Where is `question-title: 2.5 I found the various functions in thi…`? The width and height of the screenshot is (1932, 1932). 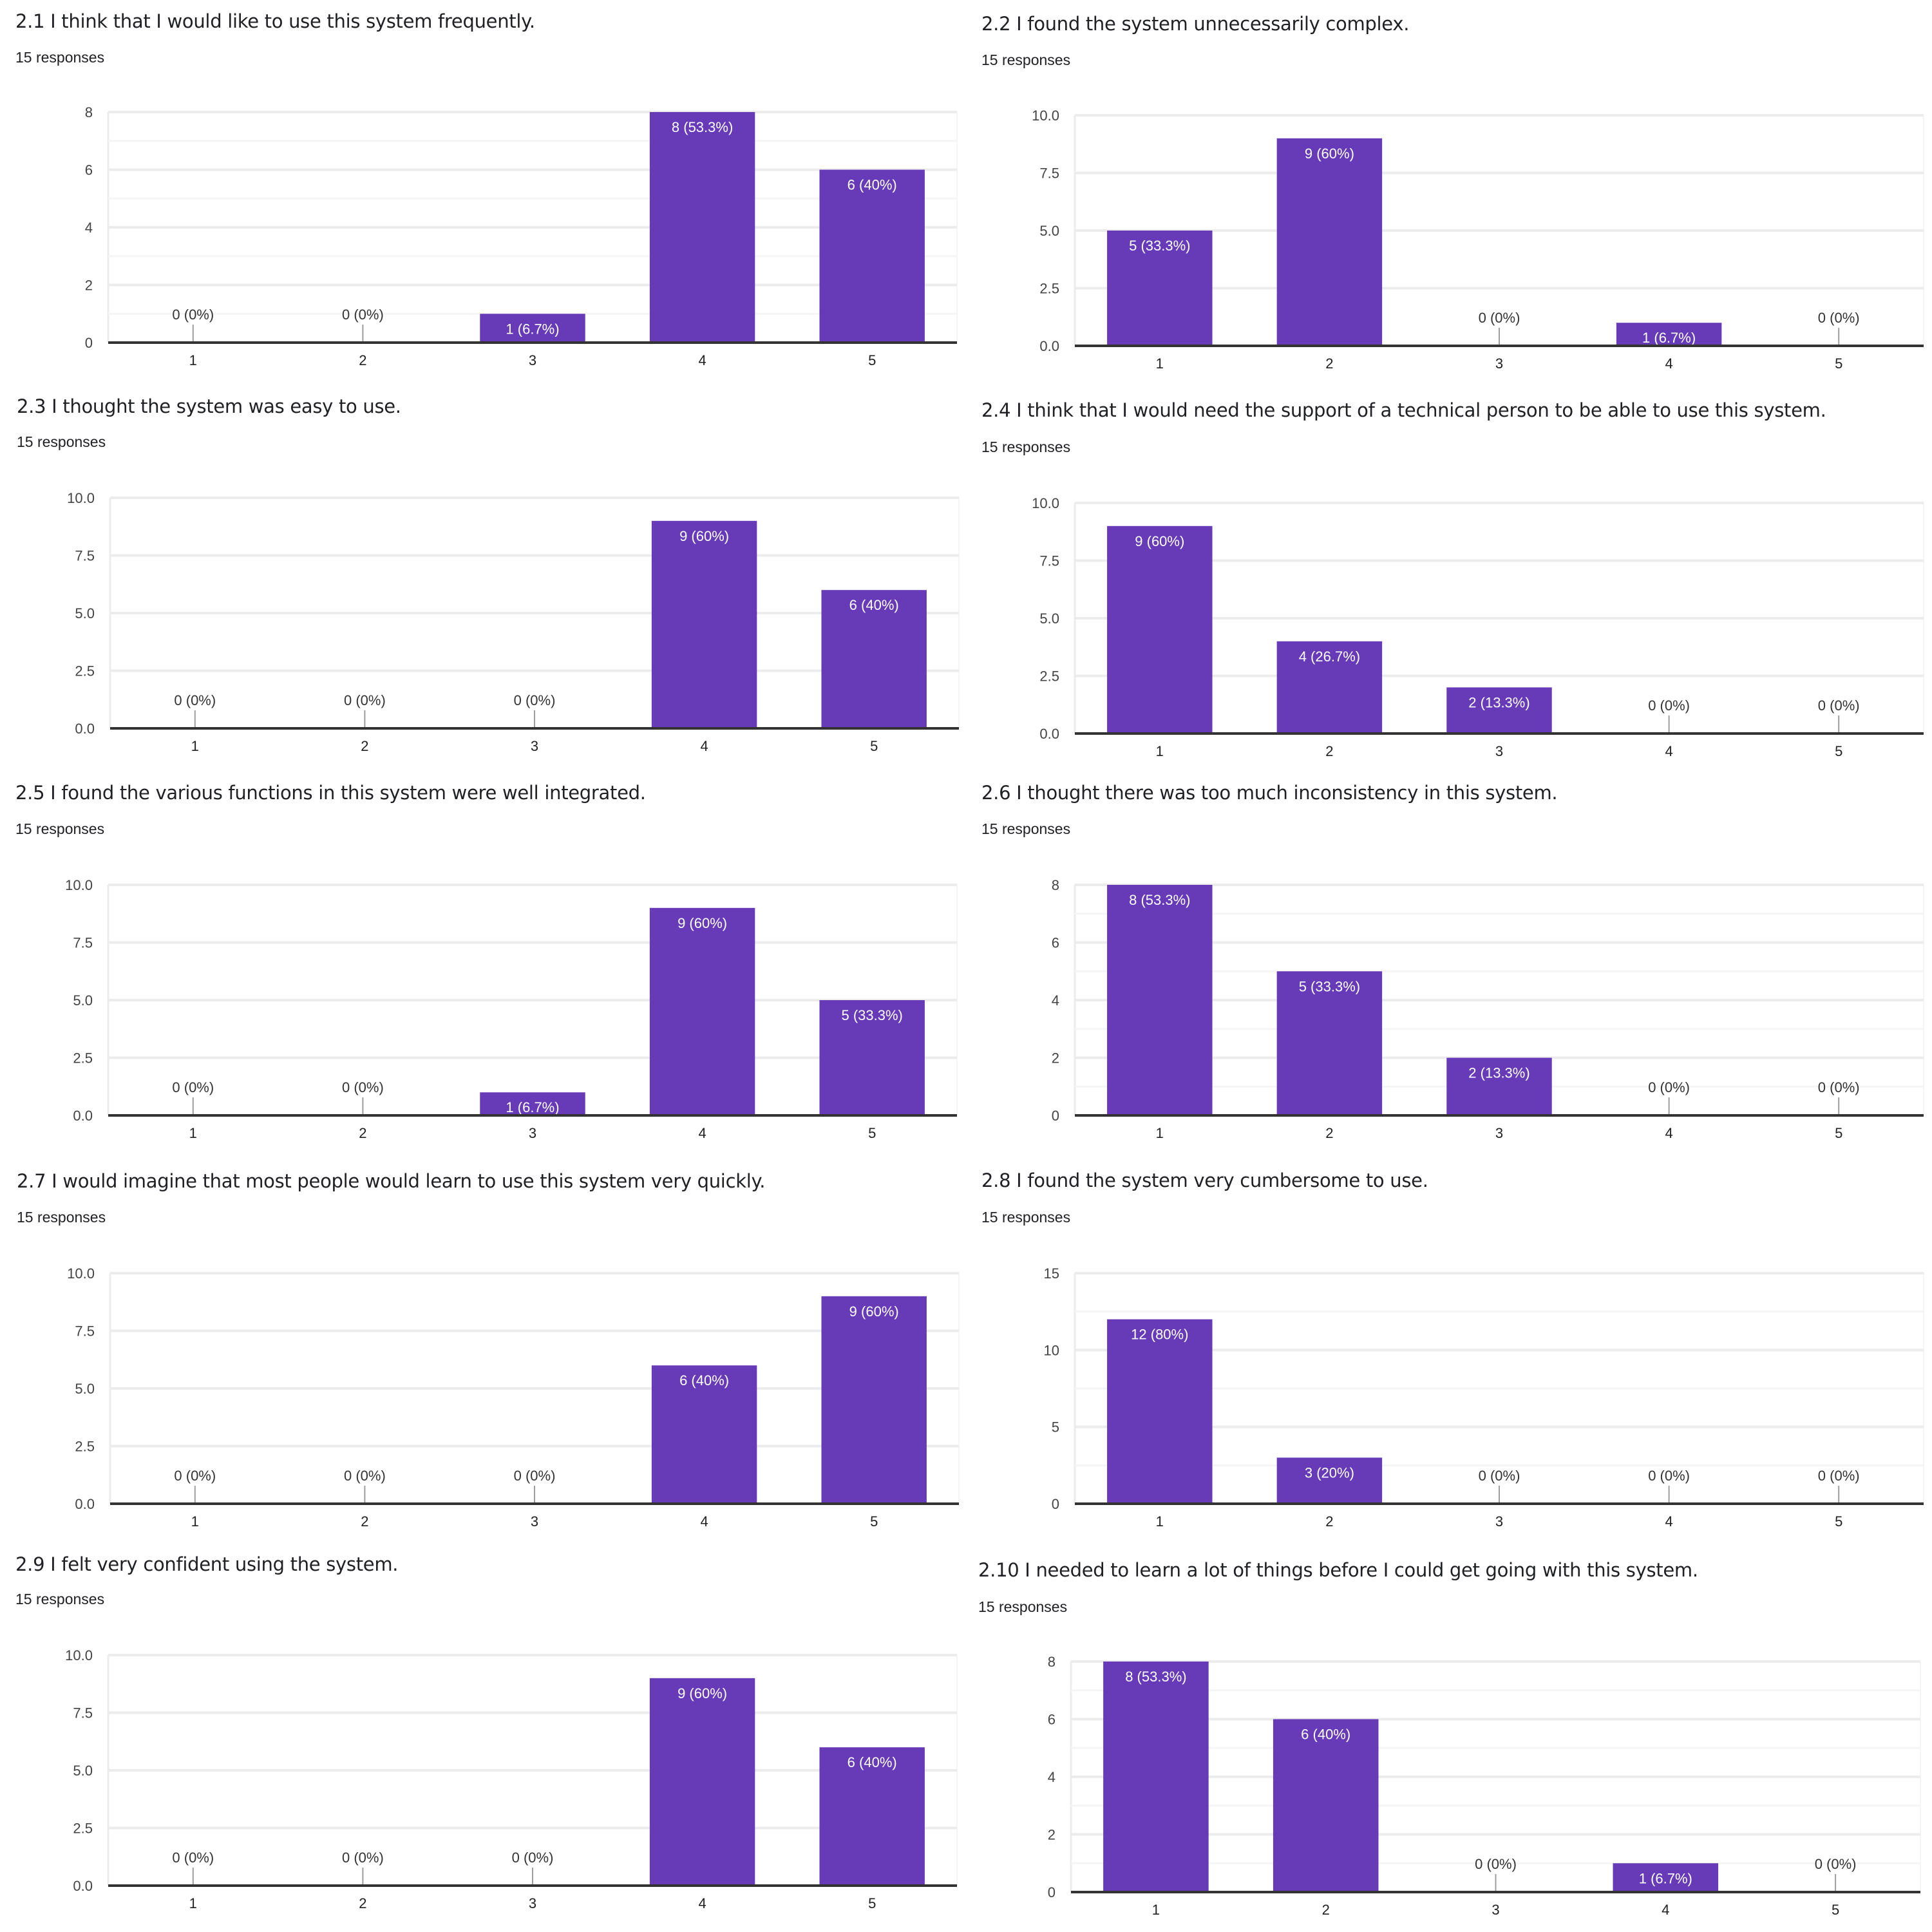 question-title: 2.5 I found the various functions in thi… is located at coordinates (331, 793).